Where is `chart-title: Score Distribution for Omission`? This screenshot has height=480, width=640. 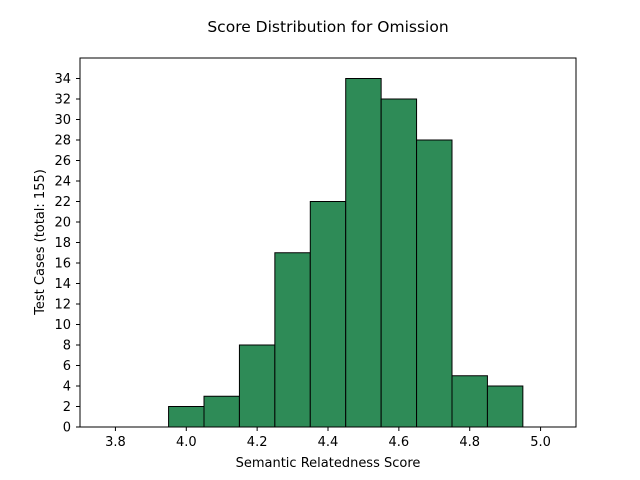
chart-title: Score Distribution for Omission is located at coordinates (327, 27).